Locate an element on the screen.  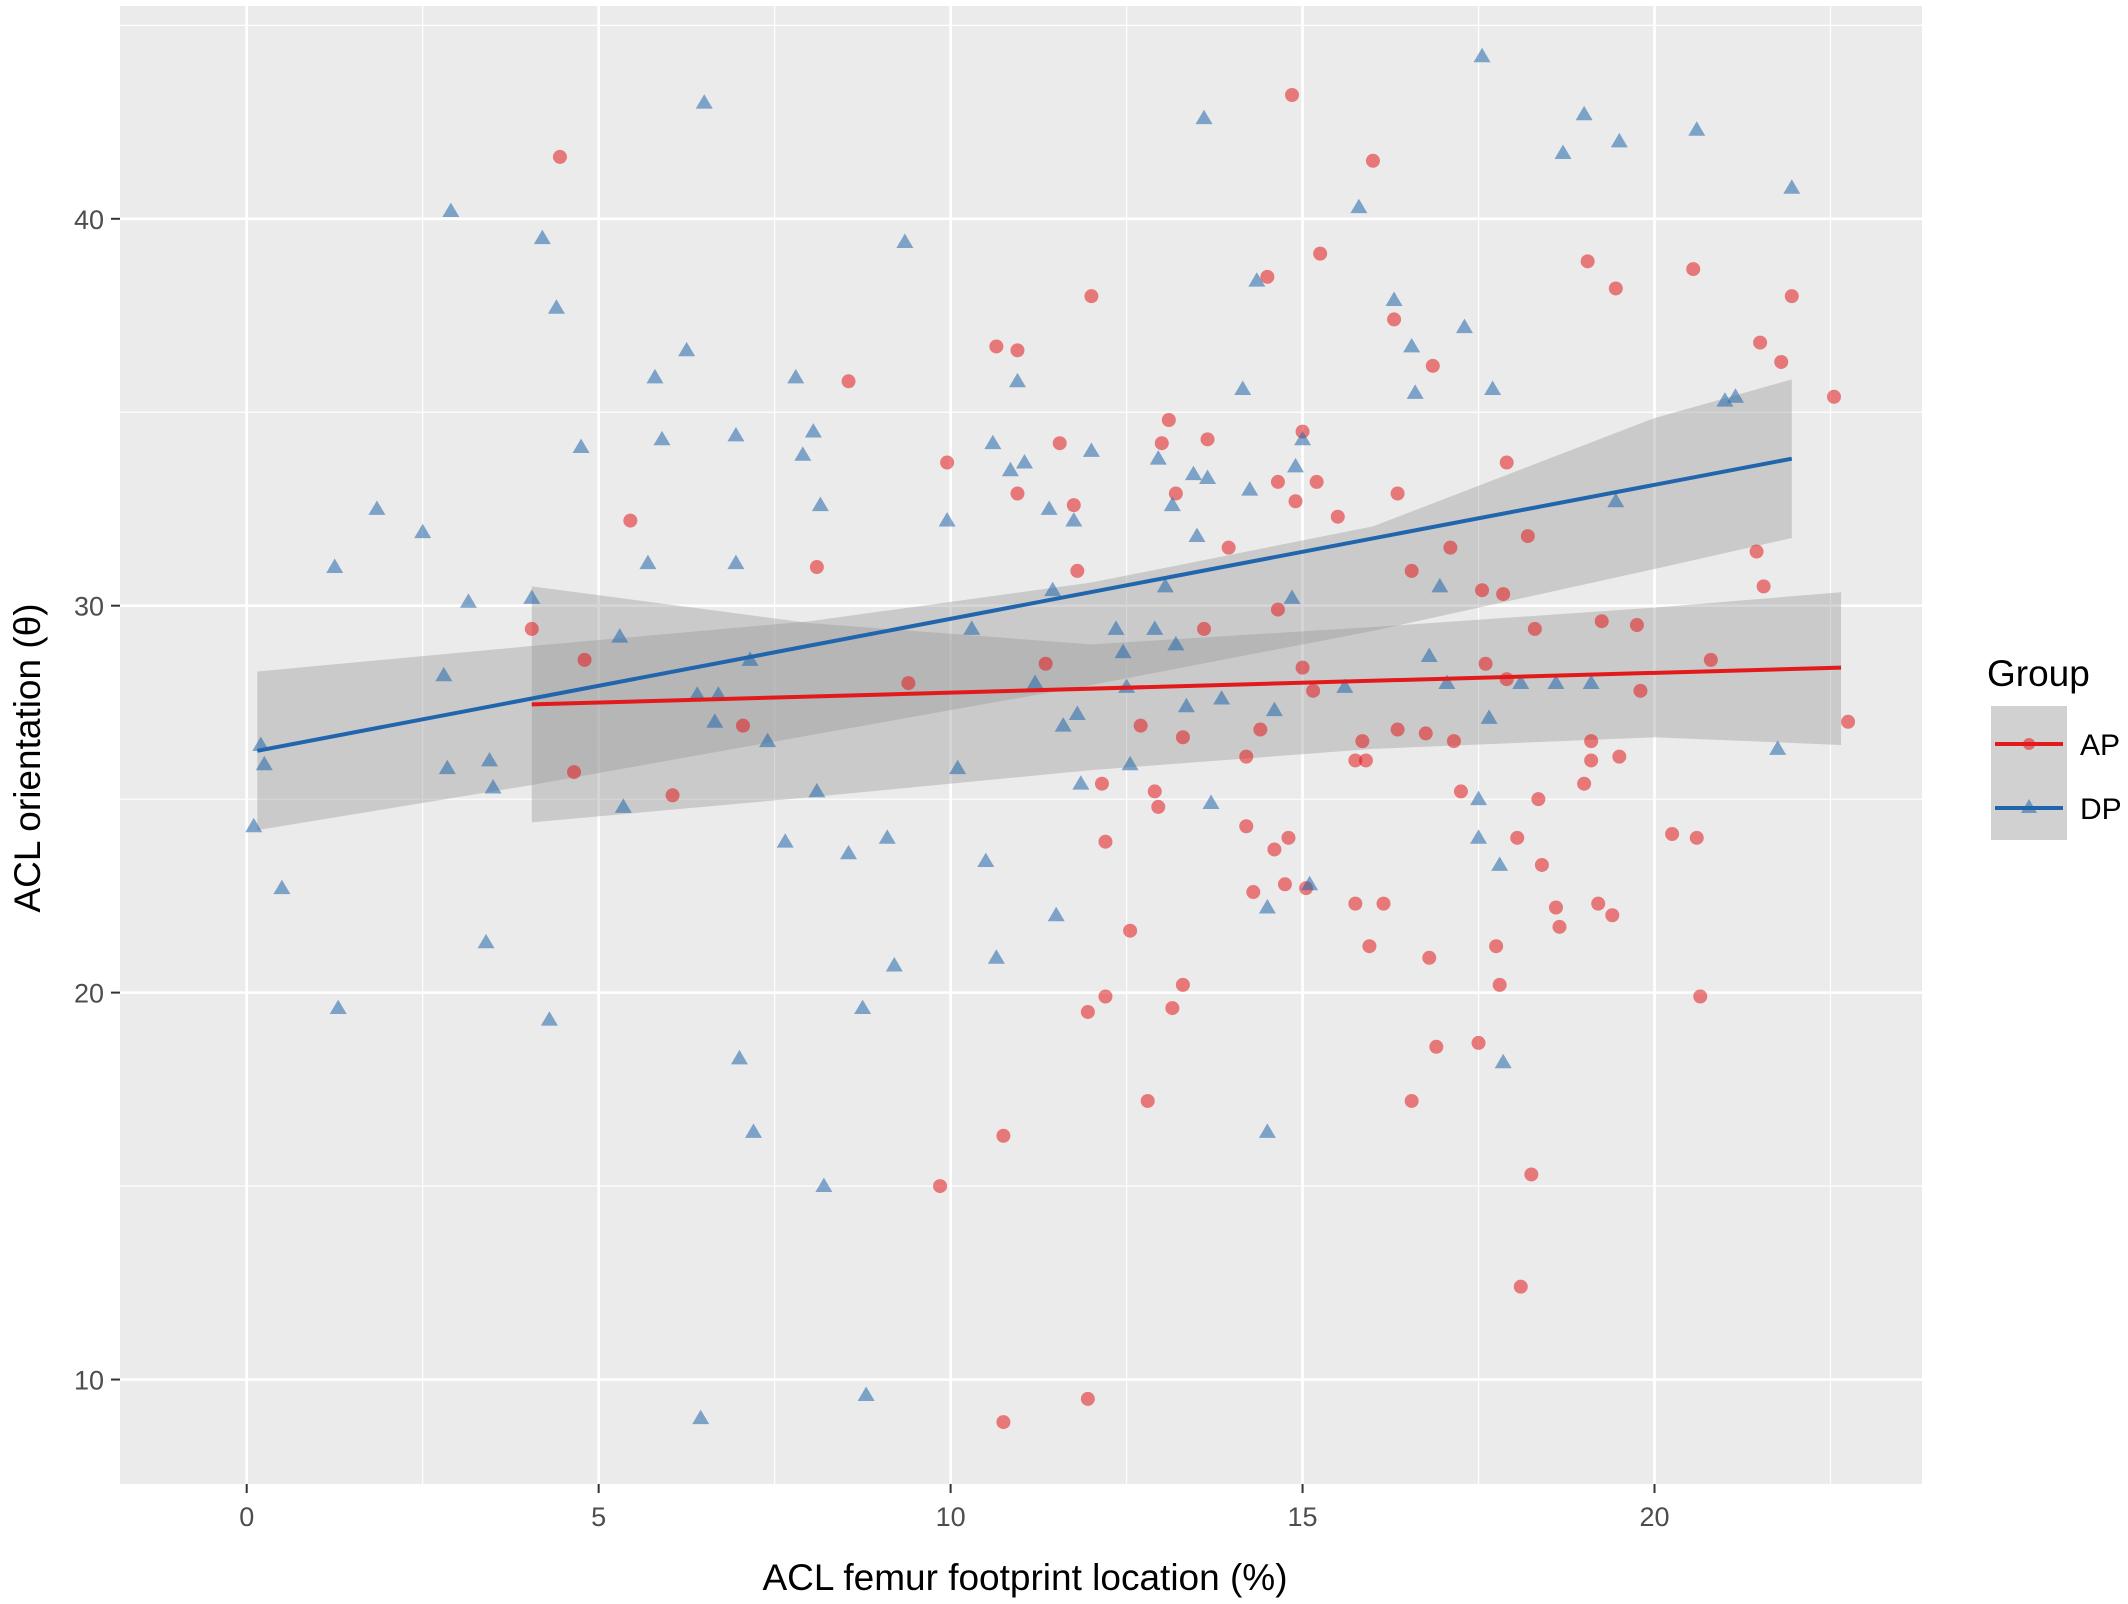
y-axis-title: ACL orientation (θ) is located at coordinates (27, 757).